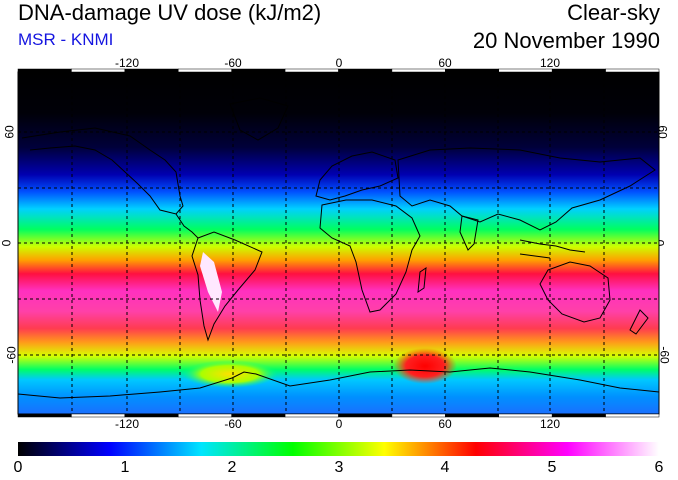 The height and width of the screenshot is (480, 678). I want to click on lon-tick-bottom: 60, so click(445, 424).